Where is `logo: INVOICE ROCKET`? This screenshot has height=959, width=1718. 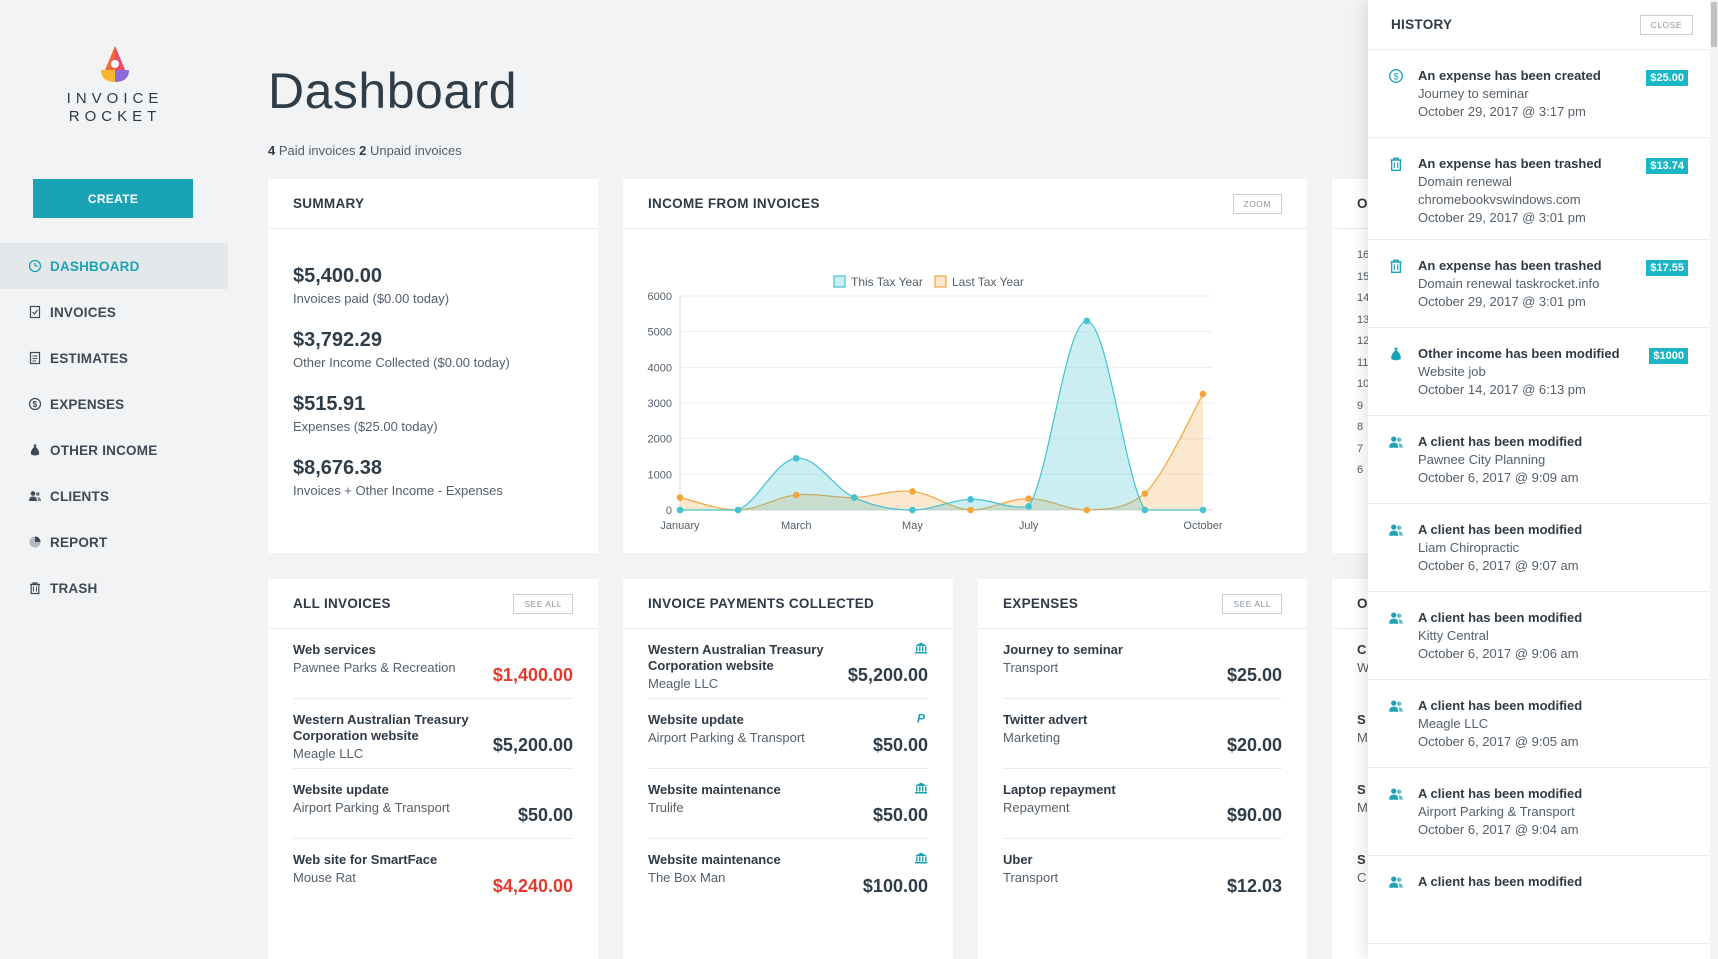
logo: INVOICE ROCKET is located at coordinates (115, 85).